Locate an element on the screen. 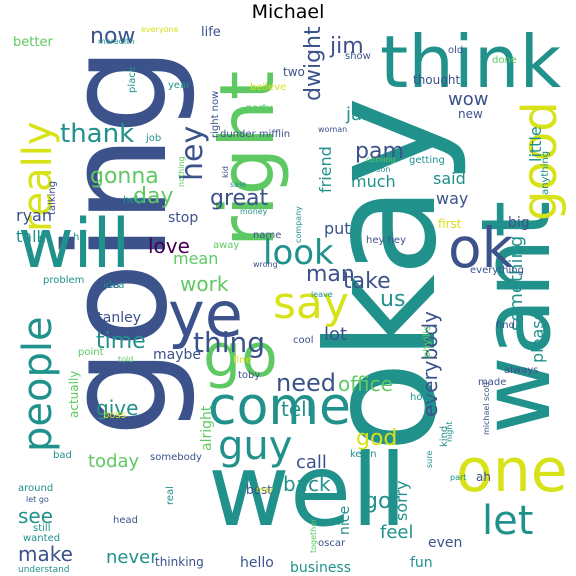  cloud-word: ryan is located at coordinates (34, 215).